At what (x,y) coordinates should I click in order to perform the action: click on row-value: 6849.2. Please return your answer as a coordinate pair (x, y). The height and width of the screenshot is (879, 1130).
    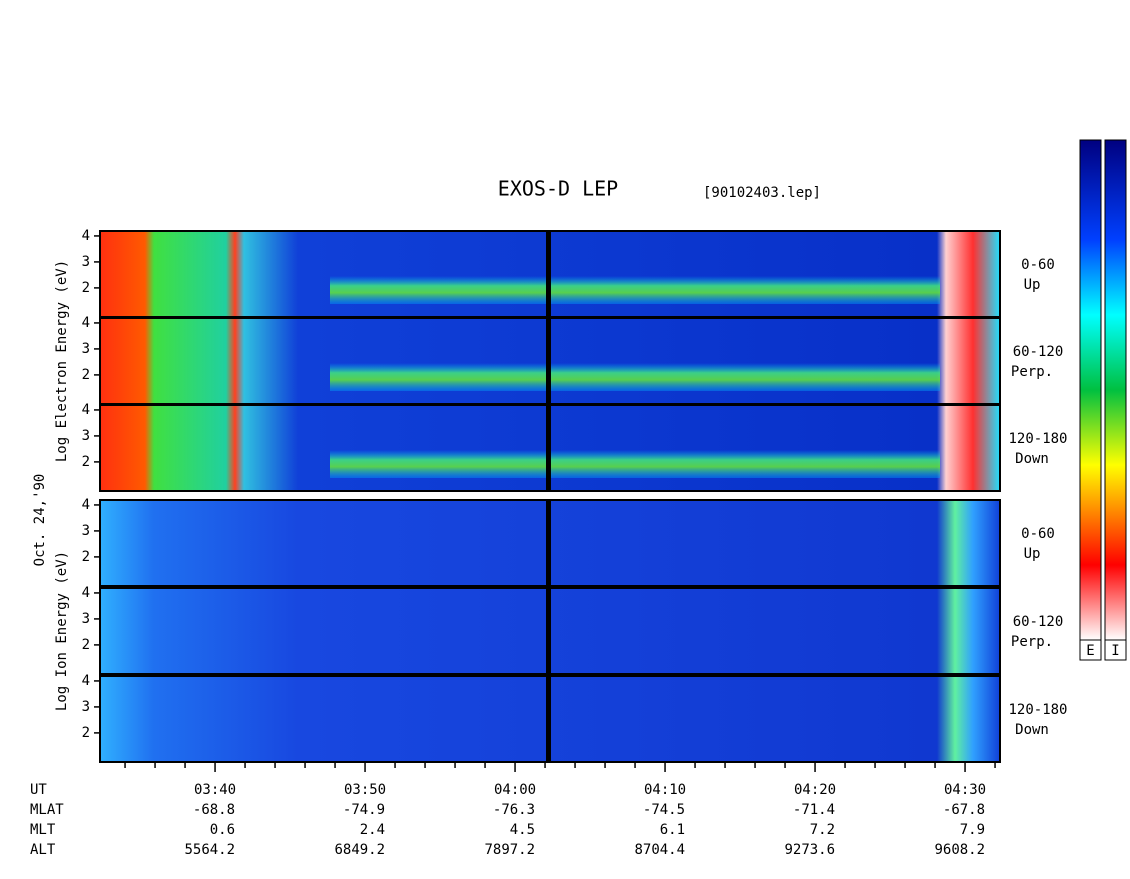
    Looking at the image, I should click on (359, 850).